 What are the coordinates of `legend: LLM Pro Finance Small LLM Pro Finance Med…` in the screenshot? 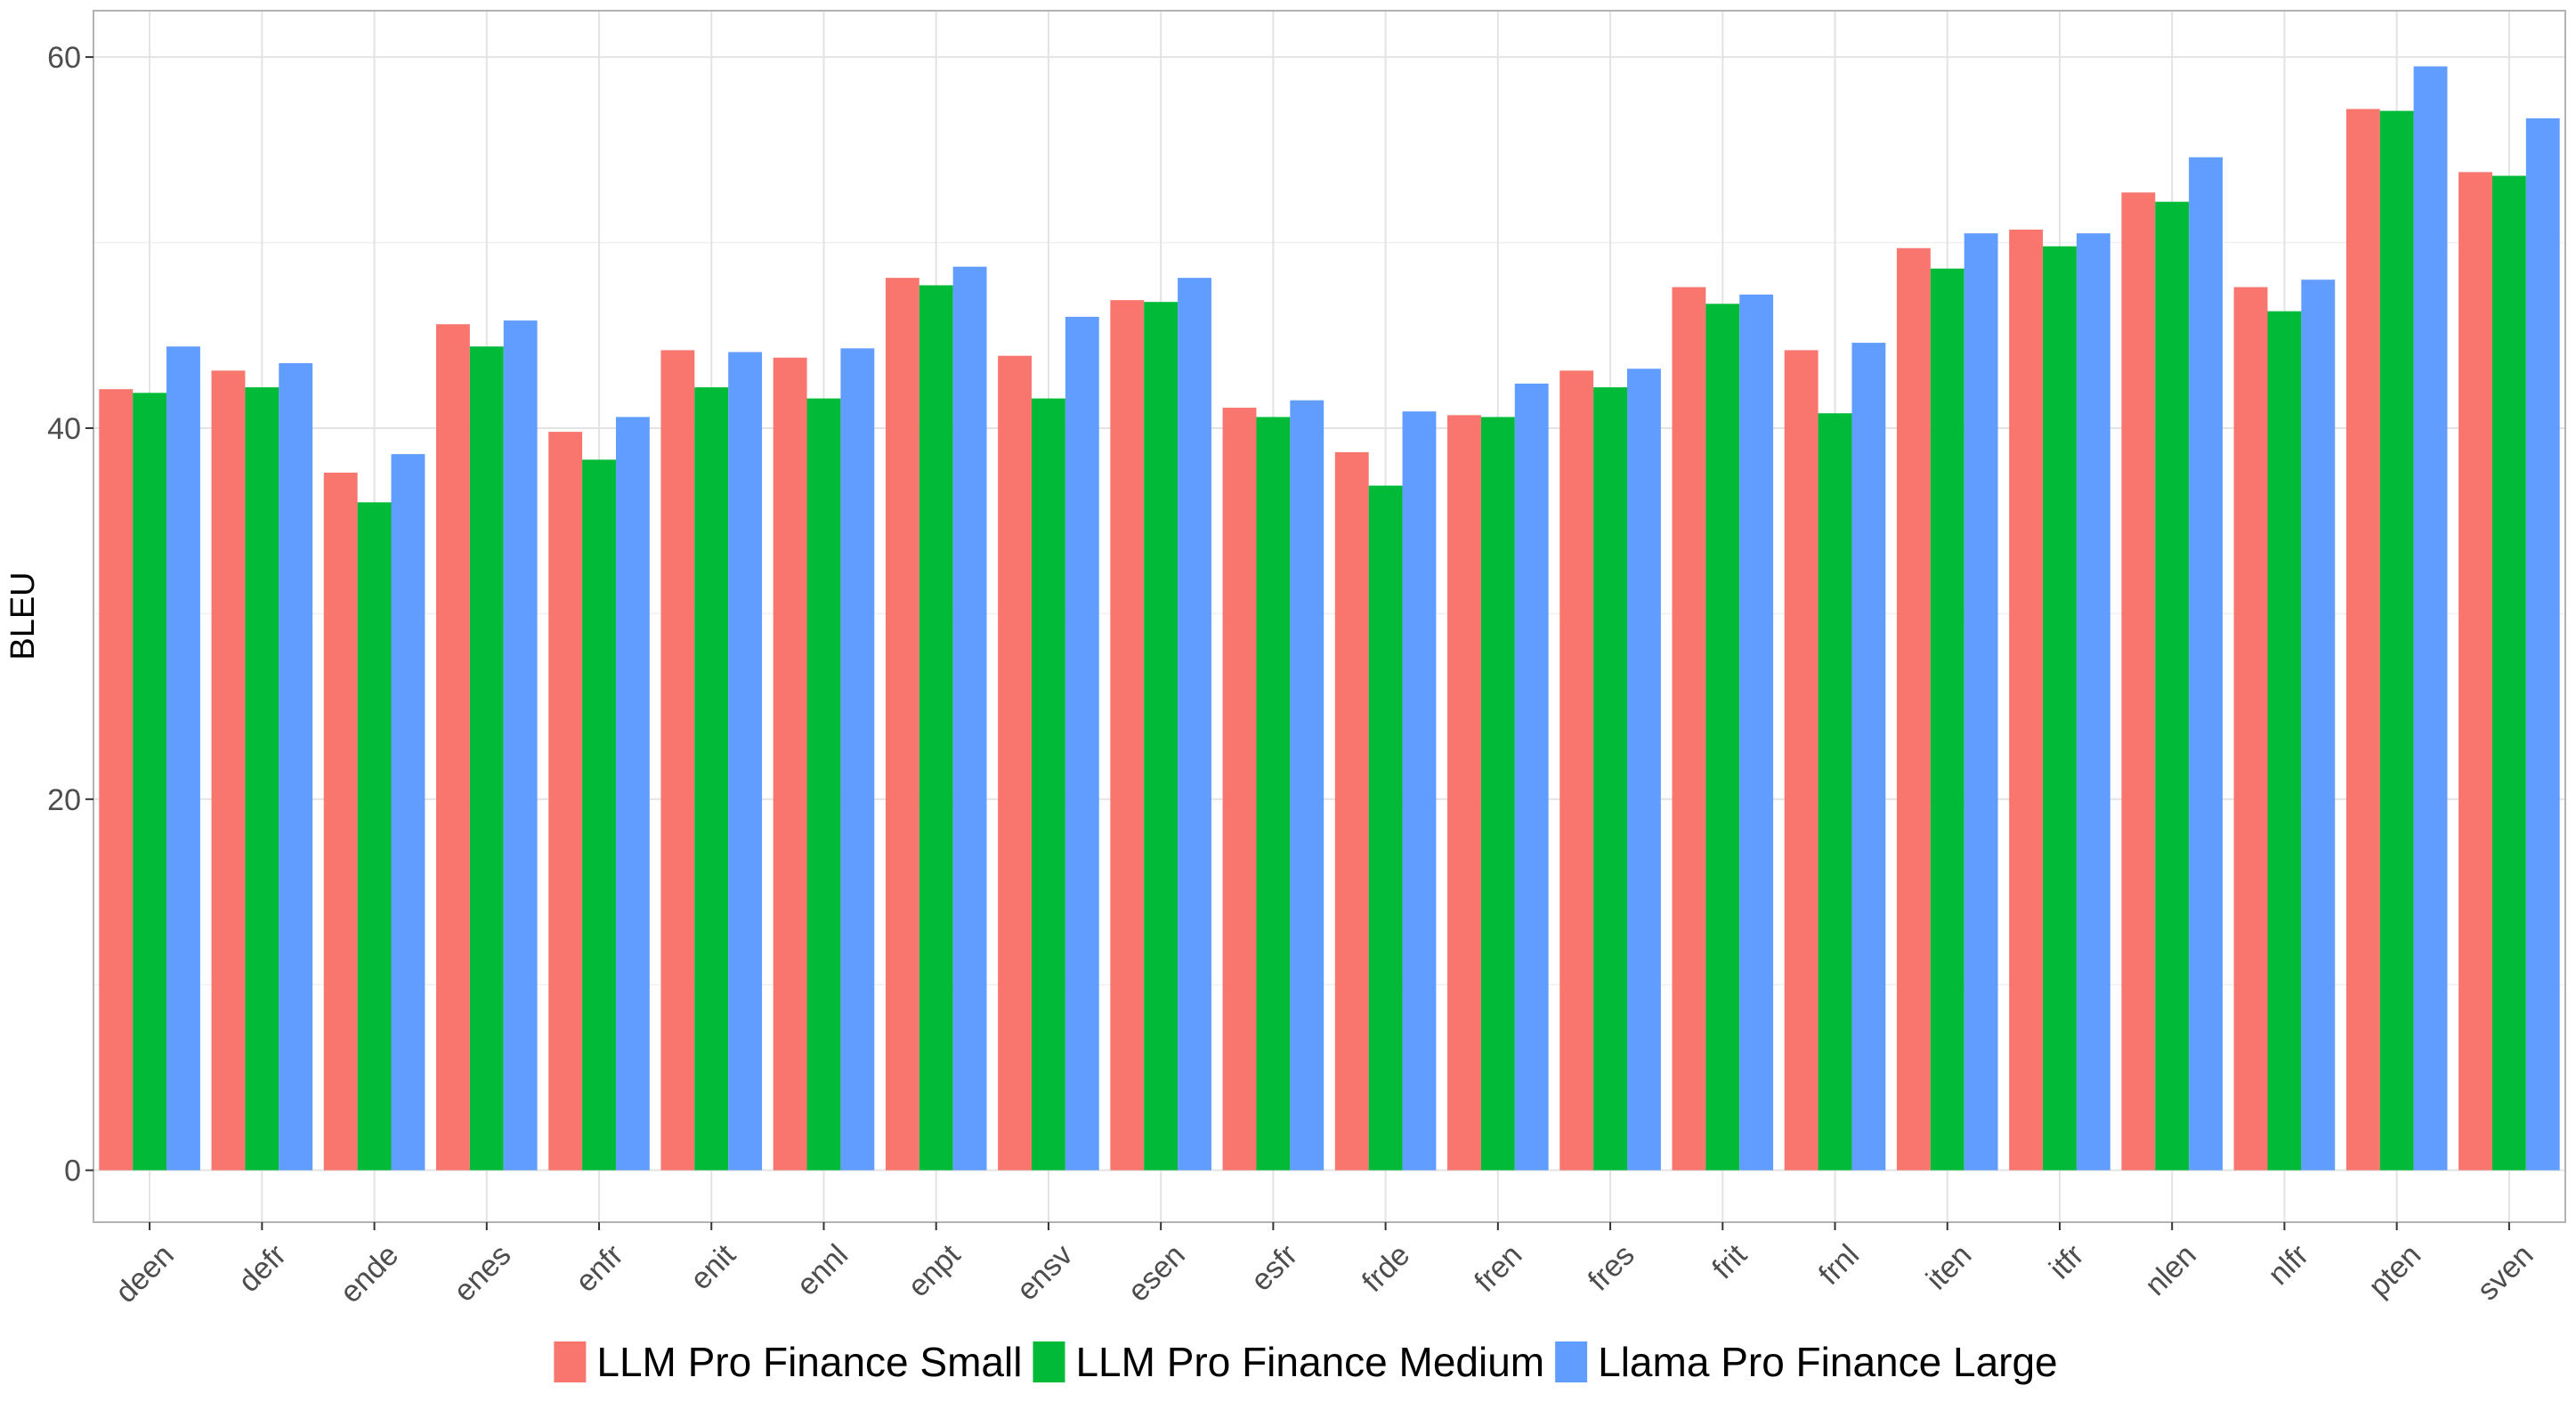 It's located at (1306, 1362).